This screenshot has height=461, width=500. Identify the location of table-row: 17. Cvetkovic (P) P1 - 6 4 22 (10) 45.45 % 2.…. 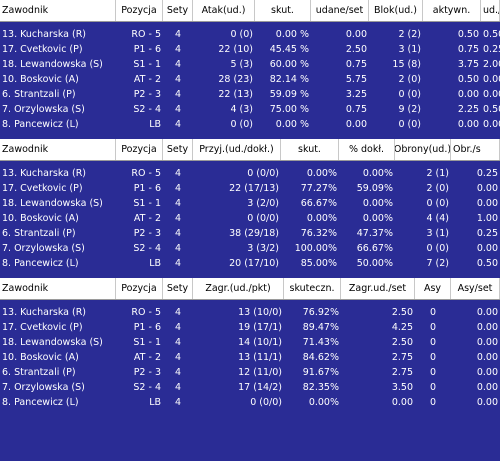
(250, 49).